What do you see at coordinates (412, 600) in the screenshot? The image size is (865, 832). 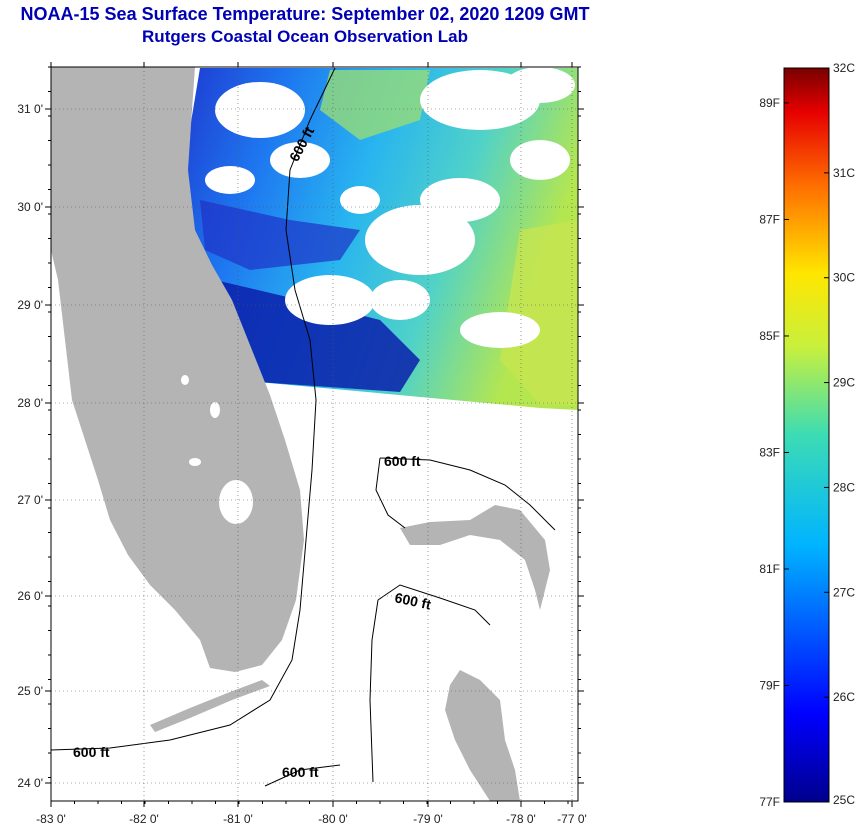 I see `contour-label-3: 600 ft` at bounding box center [412, 600].